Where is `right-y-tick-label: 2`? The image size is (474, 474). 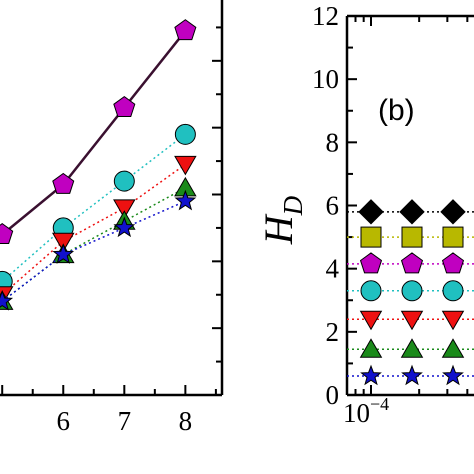
right-y-tick-label: 2 is located at coordinates (333, 332).